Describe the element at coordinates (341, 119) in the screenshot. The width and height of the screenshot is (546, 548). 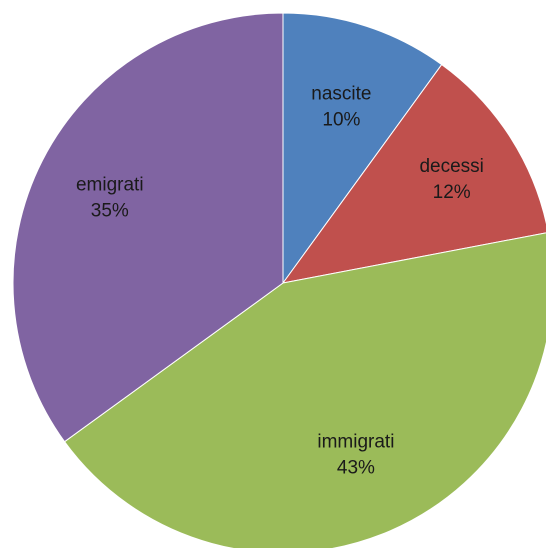
I see `slice-percent-nascite: 10%` at that location.